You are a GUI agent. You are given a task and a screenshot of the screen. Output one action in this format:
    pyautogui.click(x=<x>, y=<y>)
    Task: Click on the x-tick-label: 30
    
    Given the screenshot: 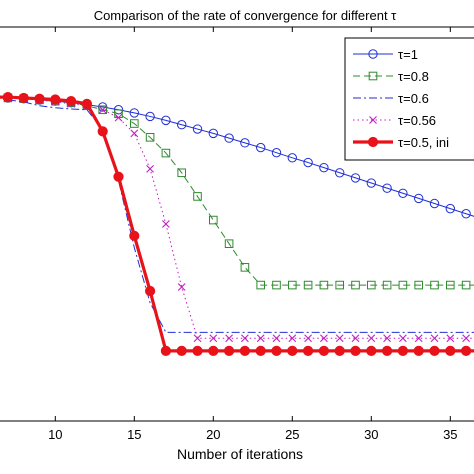 What is the action you would take?
    pyautogui.click(x=371, y=434)
    